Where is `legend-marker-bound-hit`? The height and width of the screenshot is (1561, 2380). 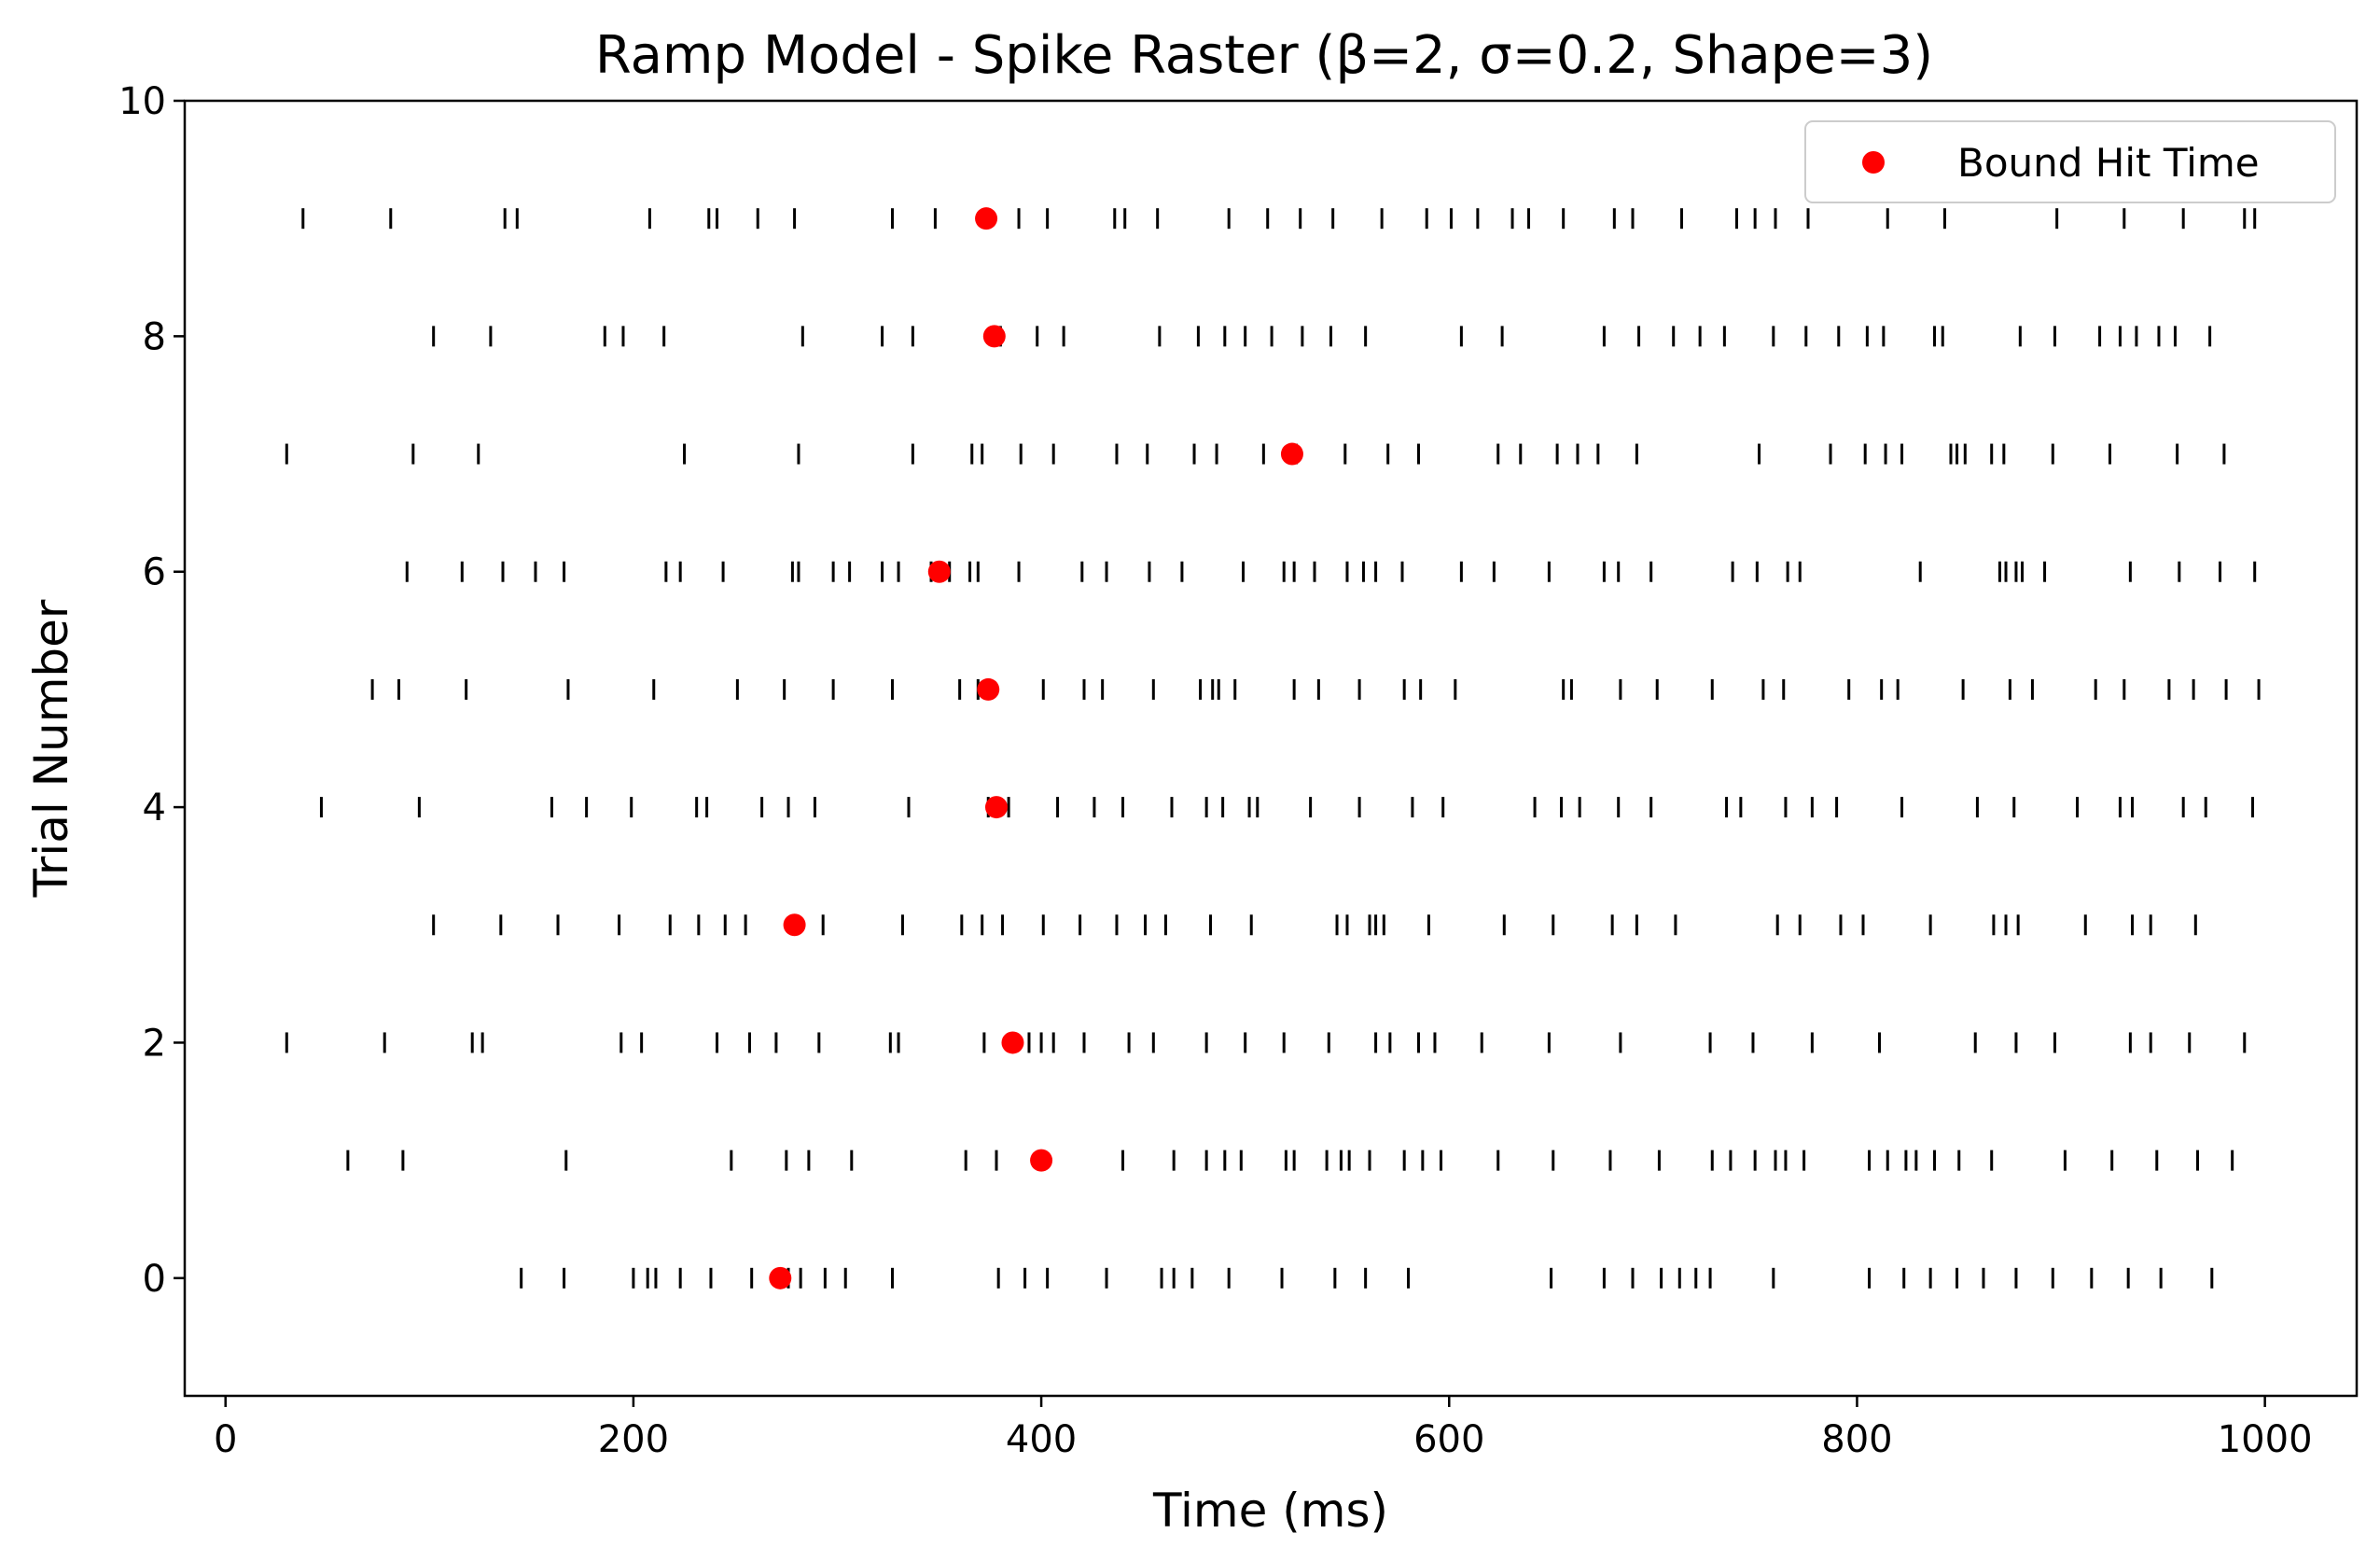
legend-marker-bound-hit is located at coordinates (1873, 163).